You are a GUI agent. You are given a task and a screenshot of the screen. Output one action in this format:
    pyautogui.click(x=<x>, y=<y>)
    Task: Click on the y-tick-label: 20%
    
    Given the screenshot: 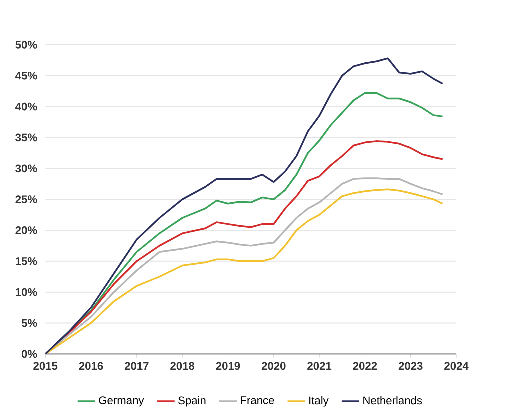 What is the action you would take?
    pyautogui.click(x=27, y=230)
    